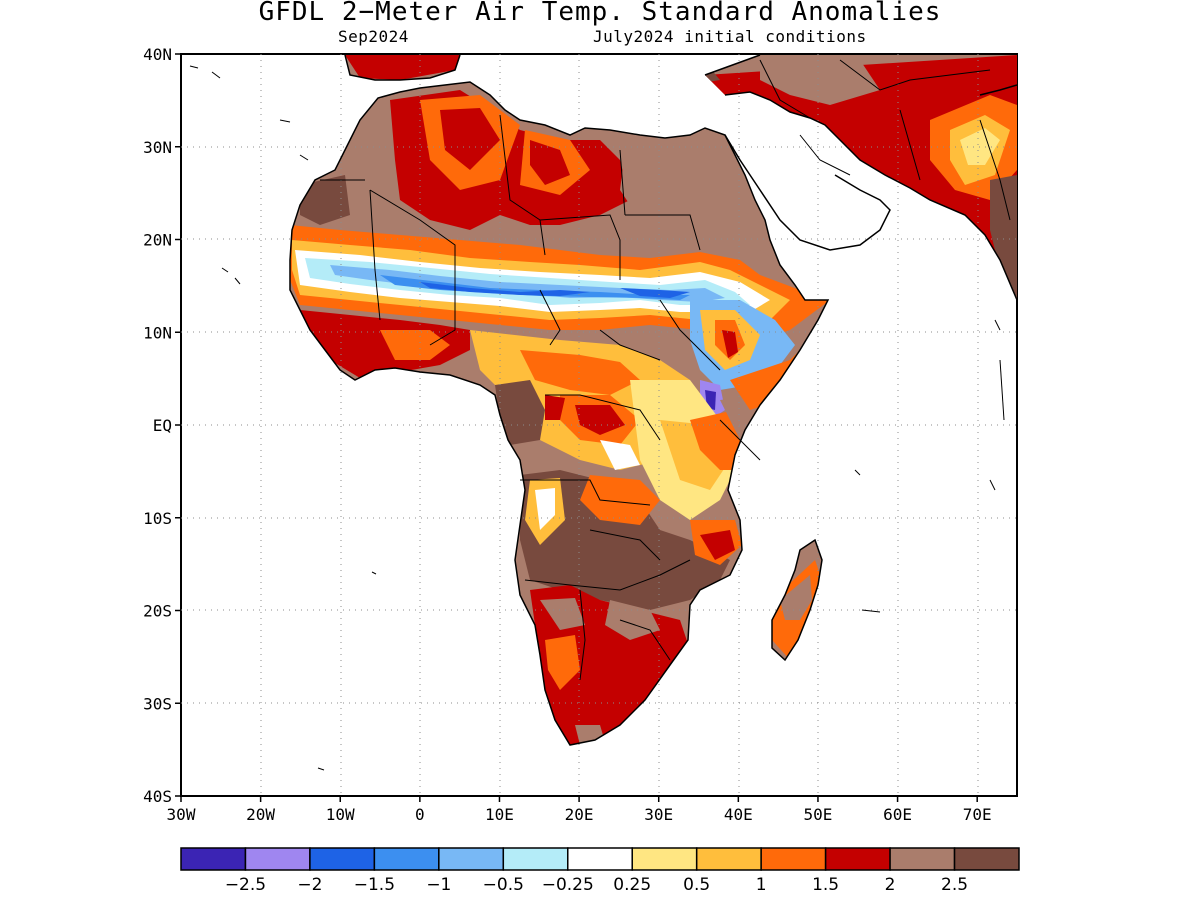 This screenshot has height=900, width=1200. What do you see at coordinates (157, 240) in the screenshot?
I see `lat-tick-label: 20N` at bounding box center [157, 240].